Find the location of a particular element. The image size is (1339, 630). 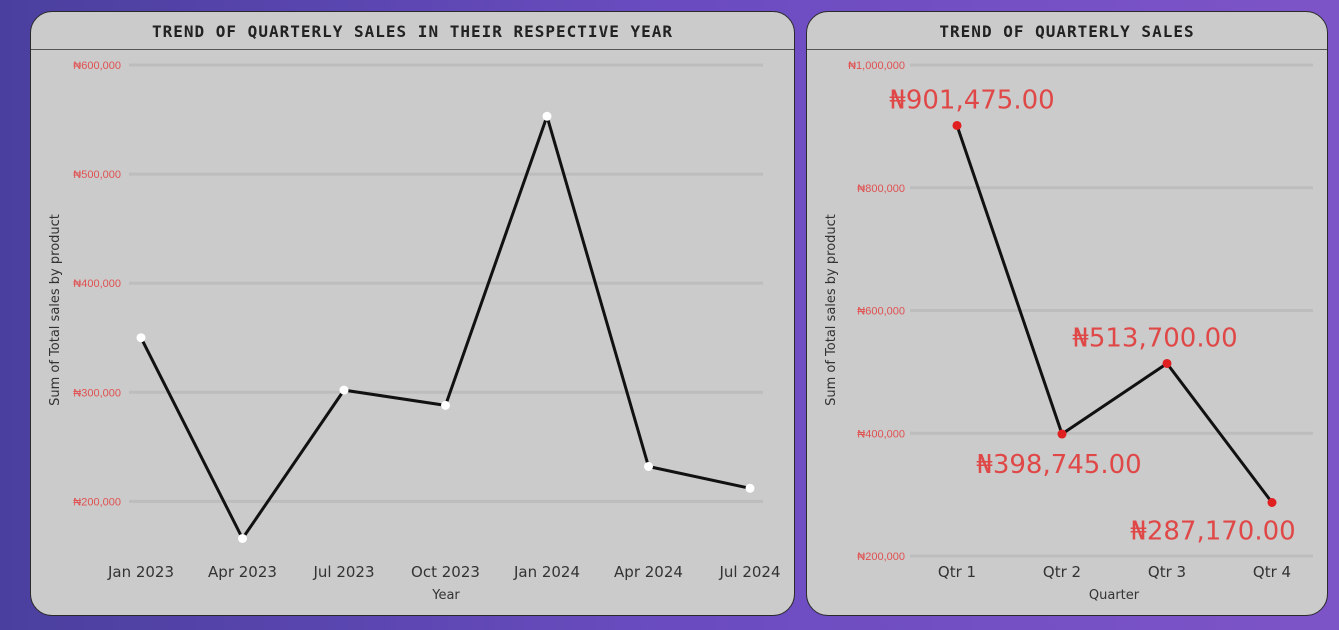

right-y-tick-label: ₦400,000 is located at coordinates (881, 434).